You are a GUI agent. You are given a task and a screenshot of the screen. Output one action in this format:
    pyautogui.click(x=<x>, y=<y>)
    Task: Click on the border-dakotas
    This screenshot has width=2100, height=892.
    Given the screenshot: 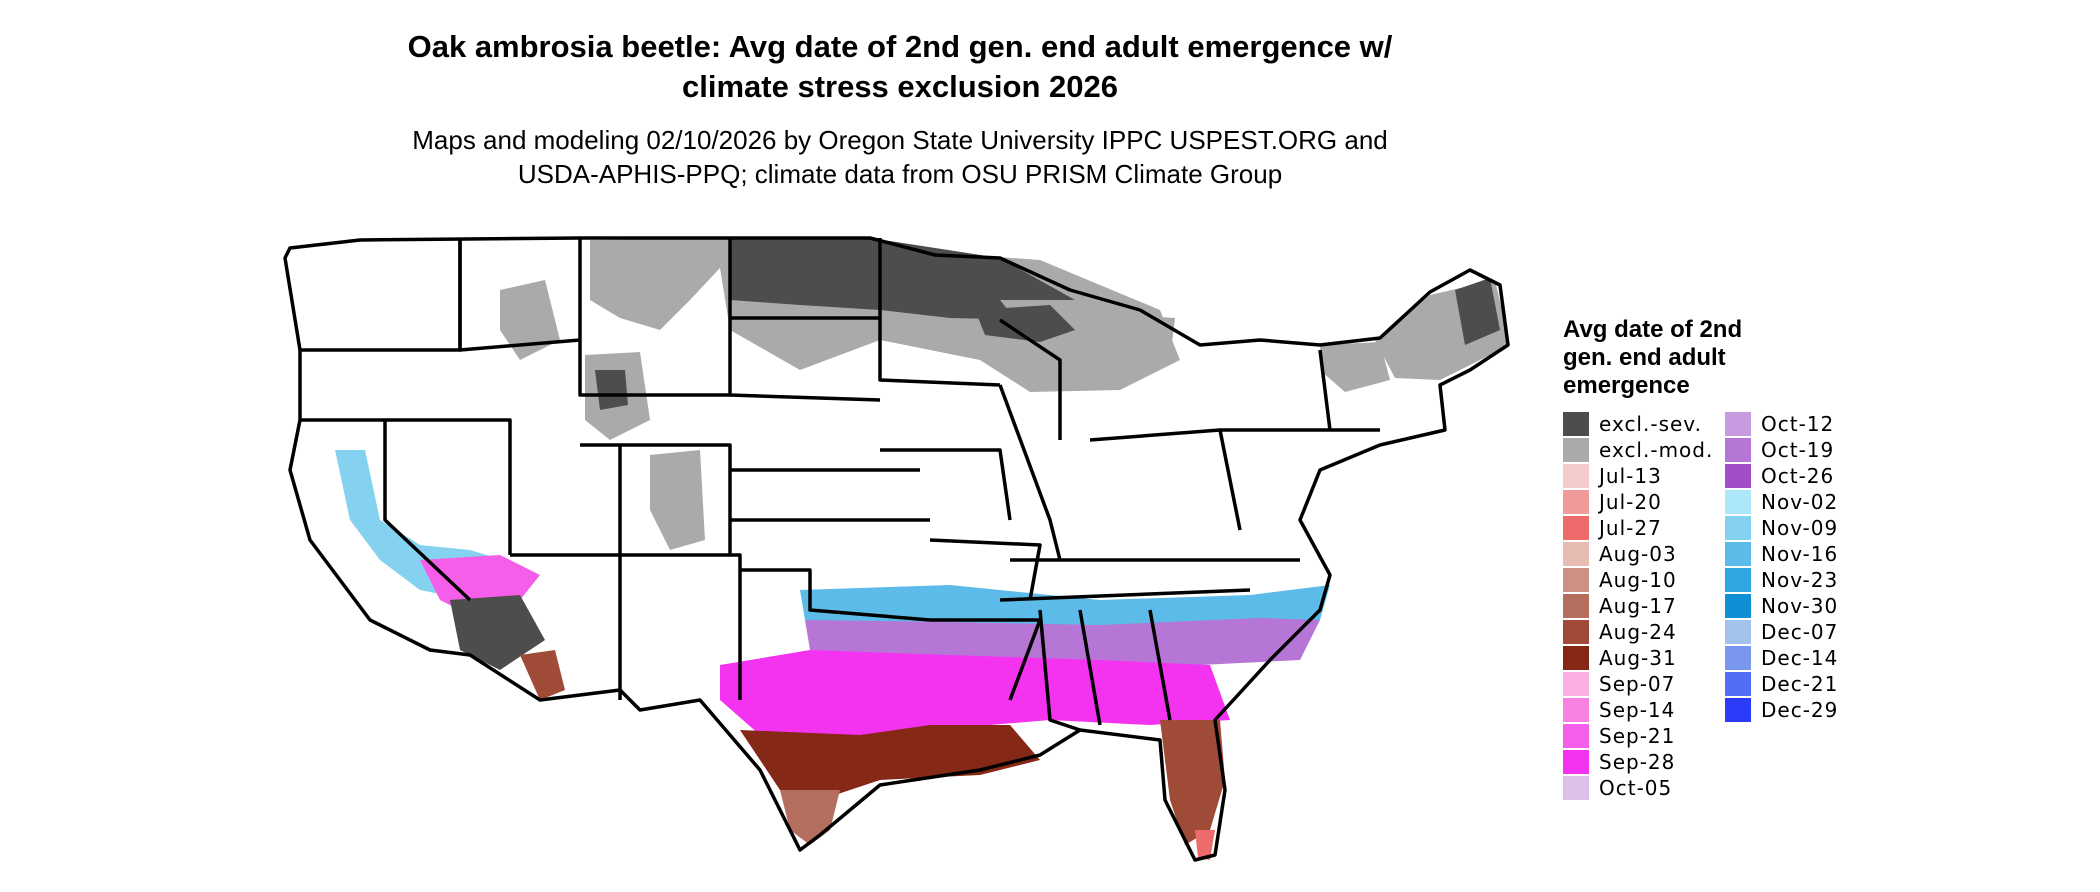 What is the action you would take?
    pyautogui.click(x=804, y=320)
    